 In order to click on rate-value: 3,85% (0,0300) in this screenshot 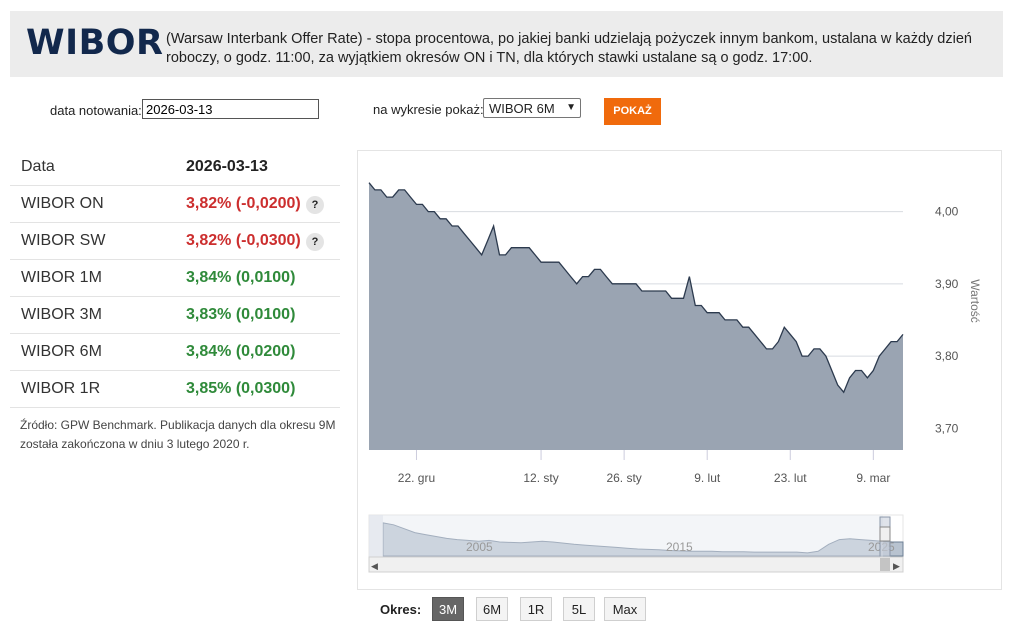, I will do `click(241, 388)`.